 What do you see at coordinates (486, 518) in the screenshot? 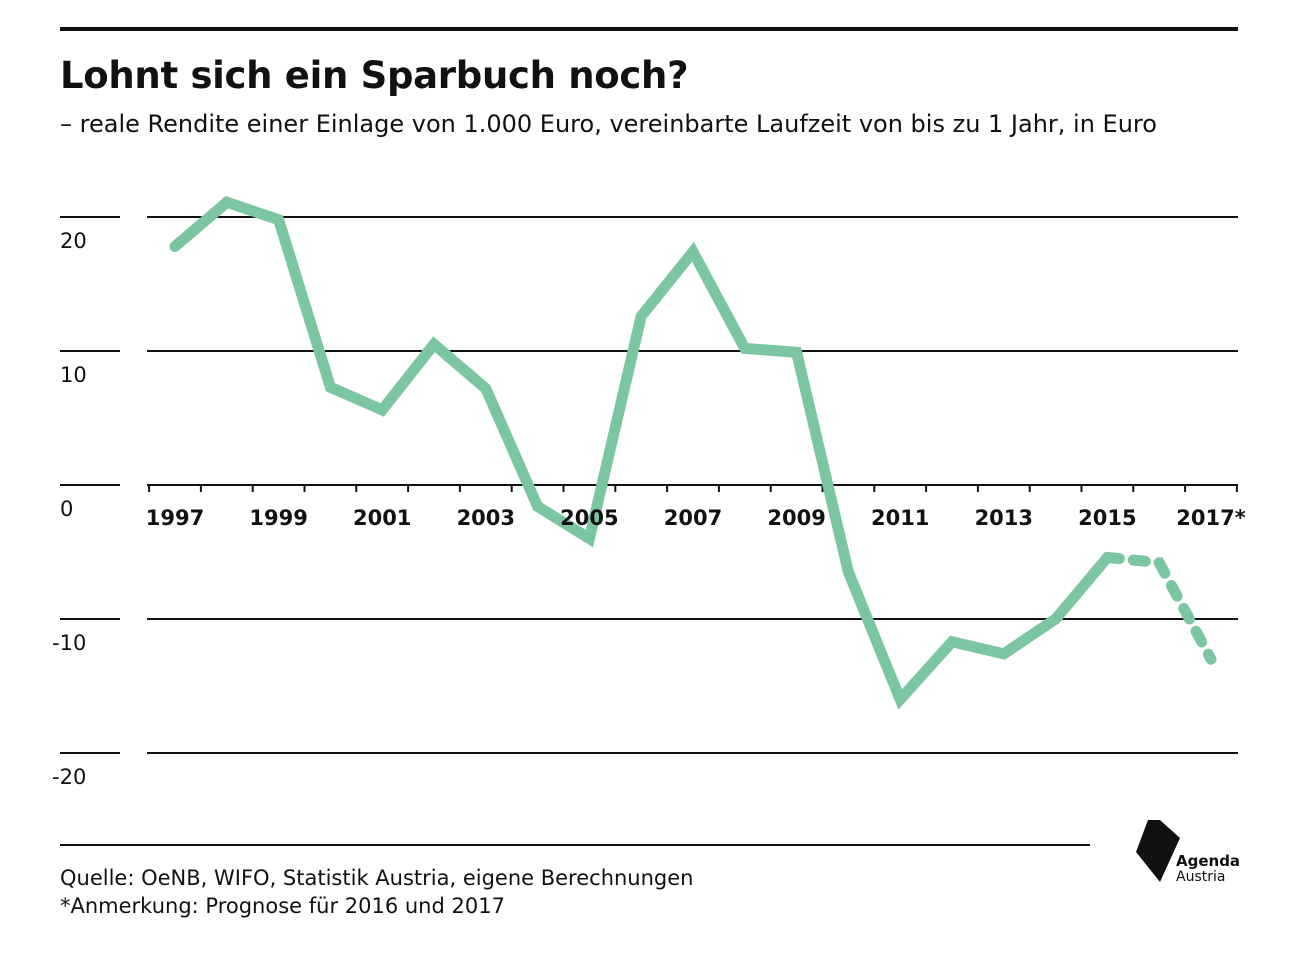
I see `x-tick-label: 2003` at bounding box center [486, 518].